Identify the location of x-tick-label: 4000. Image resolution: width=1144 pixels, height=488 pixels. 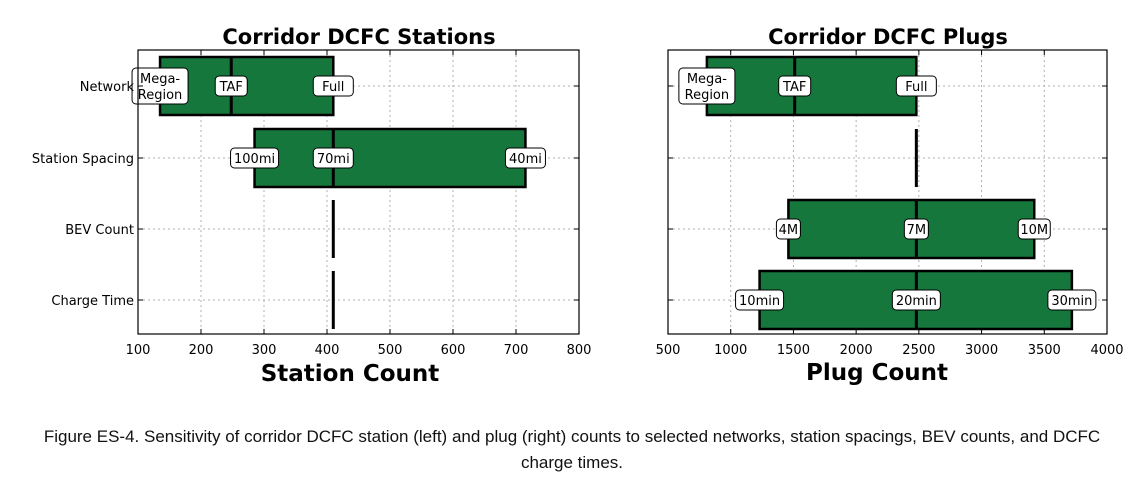
(1106, 350).